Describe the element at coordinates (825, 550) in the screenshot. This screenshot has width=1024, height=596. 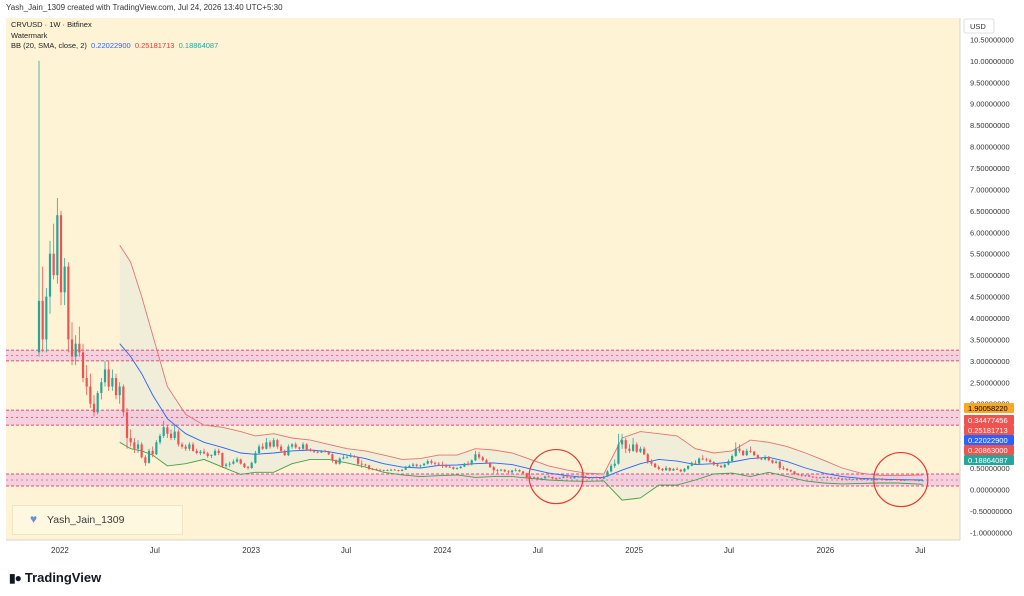
I see `x-tick-label: 2026` at that location.